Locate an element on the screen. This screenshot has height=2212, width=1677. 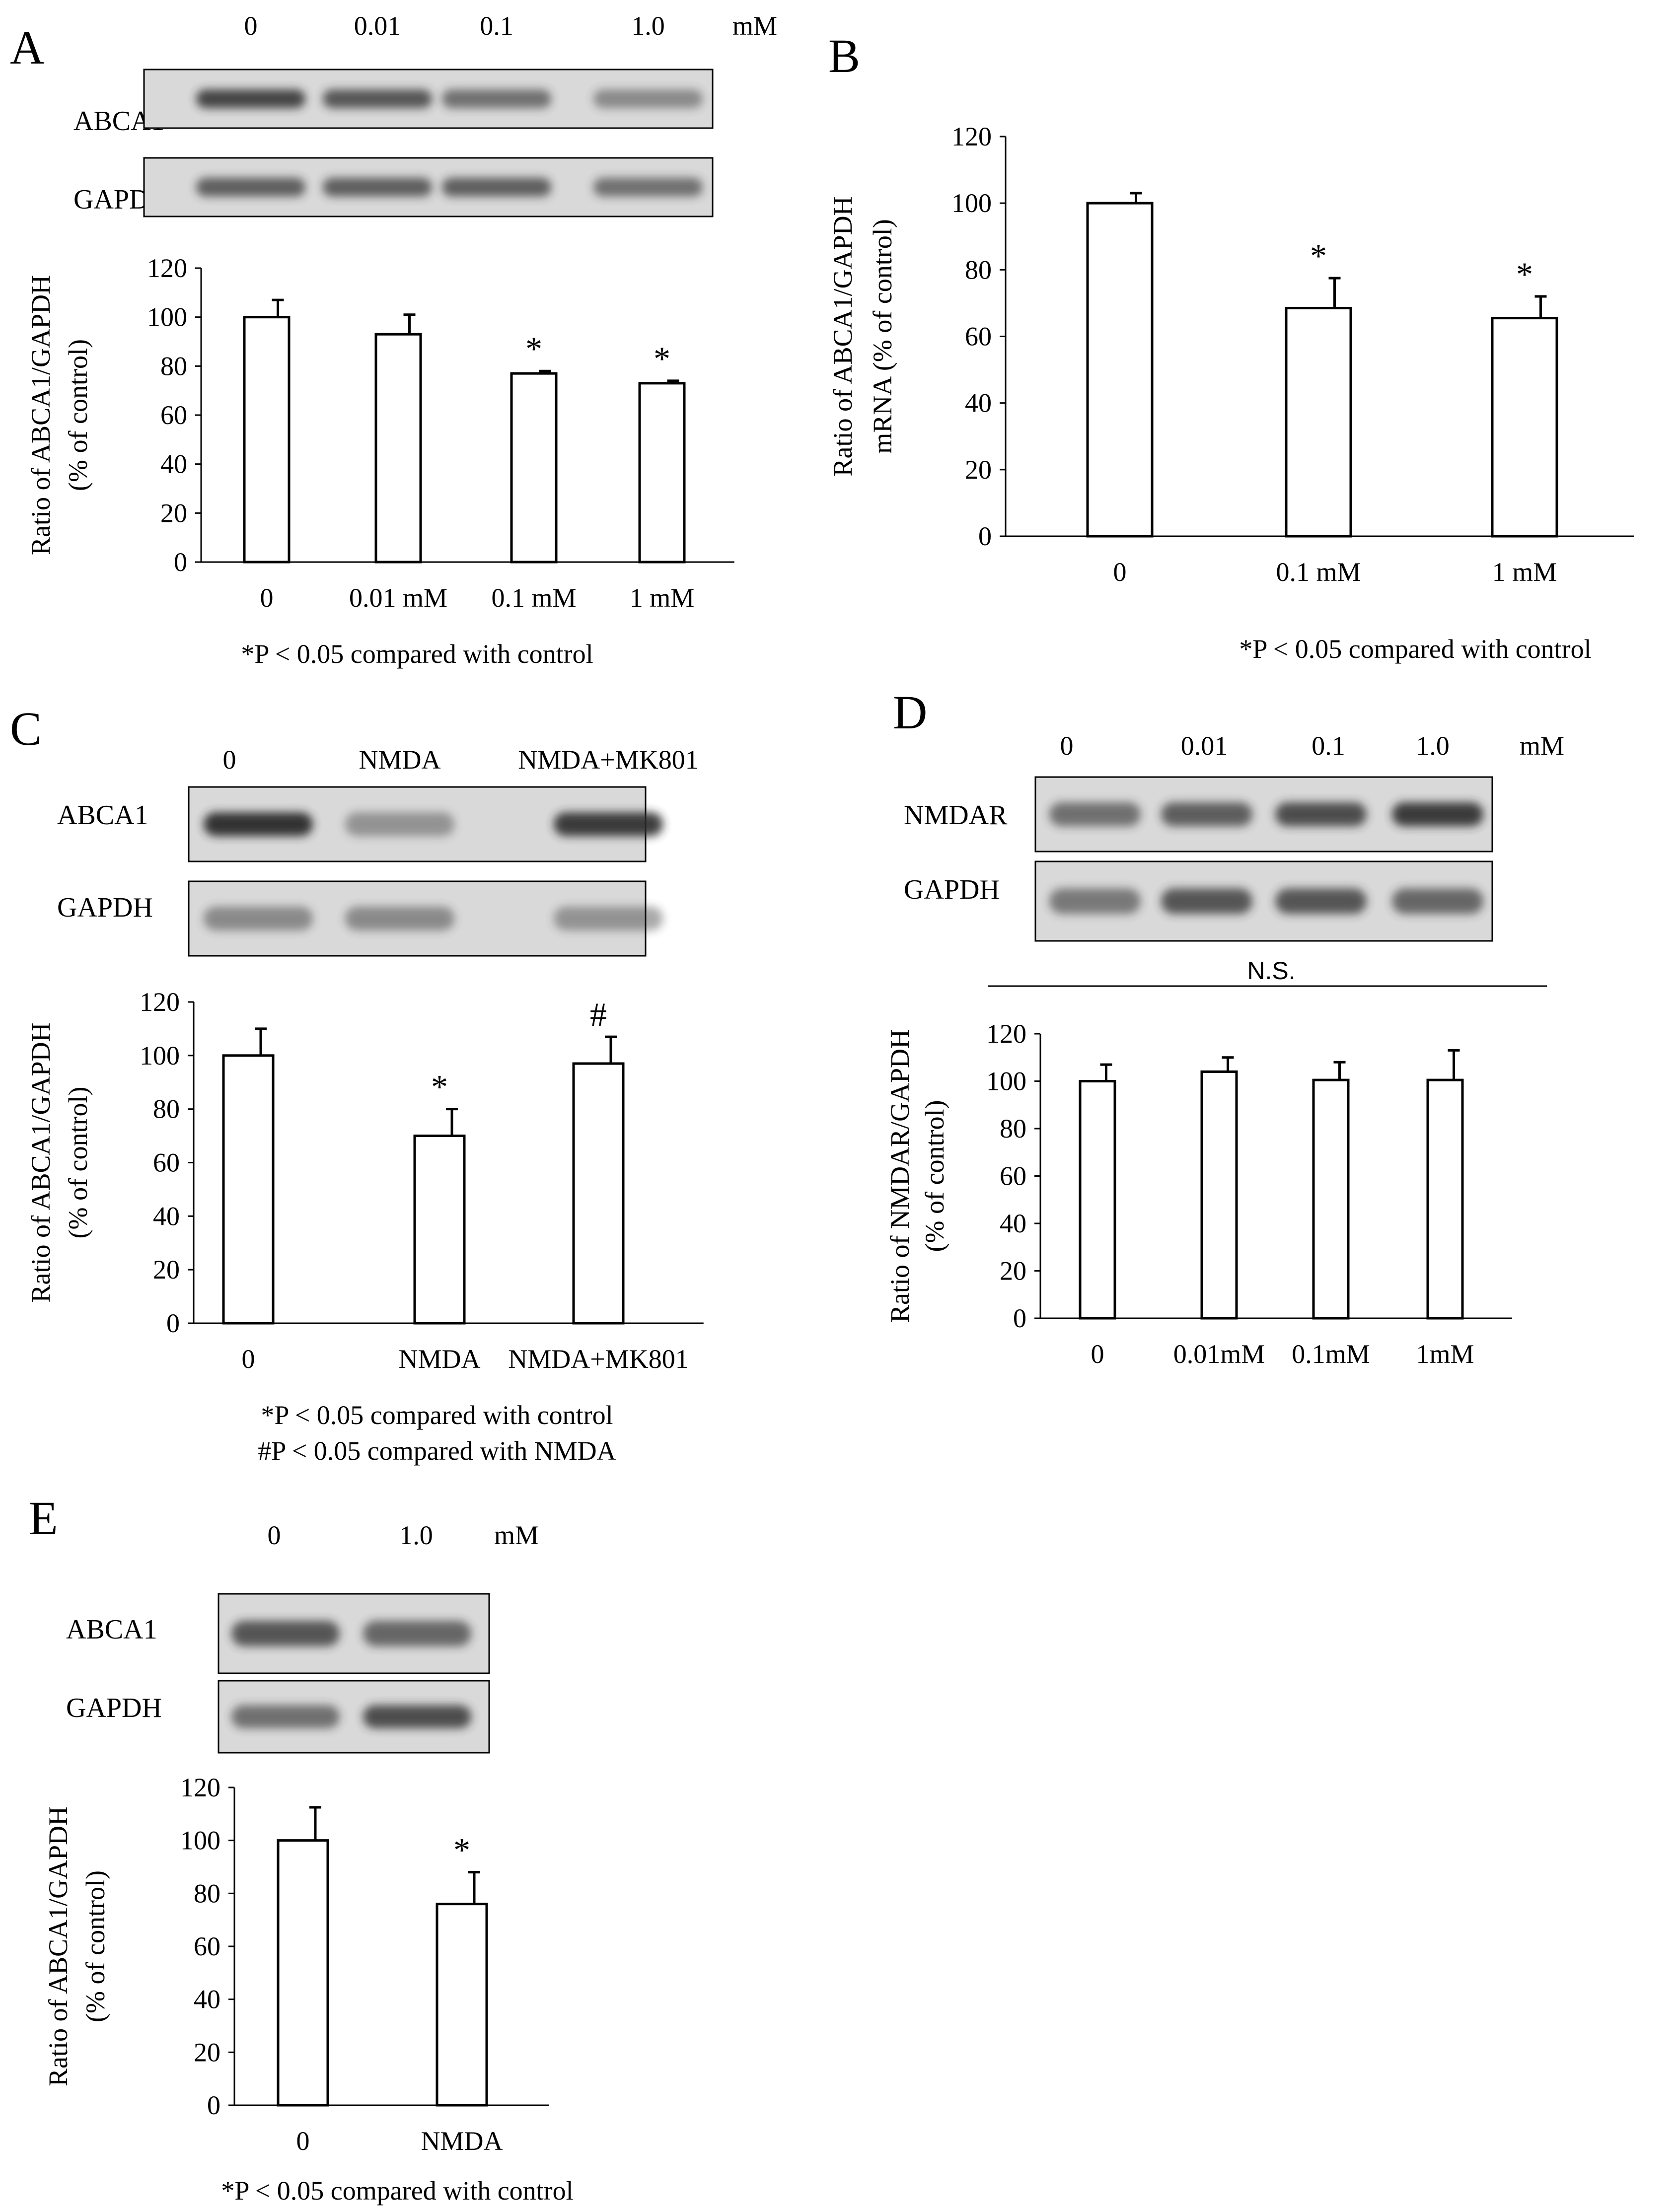
western-blot-gapdh-a is located at coordinates (429, 187).